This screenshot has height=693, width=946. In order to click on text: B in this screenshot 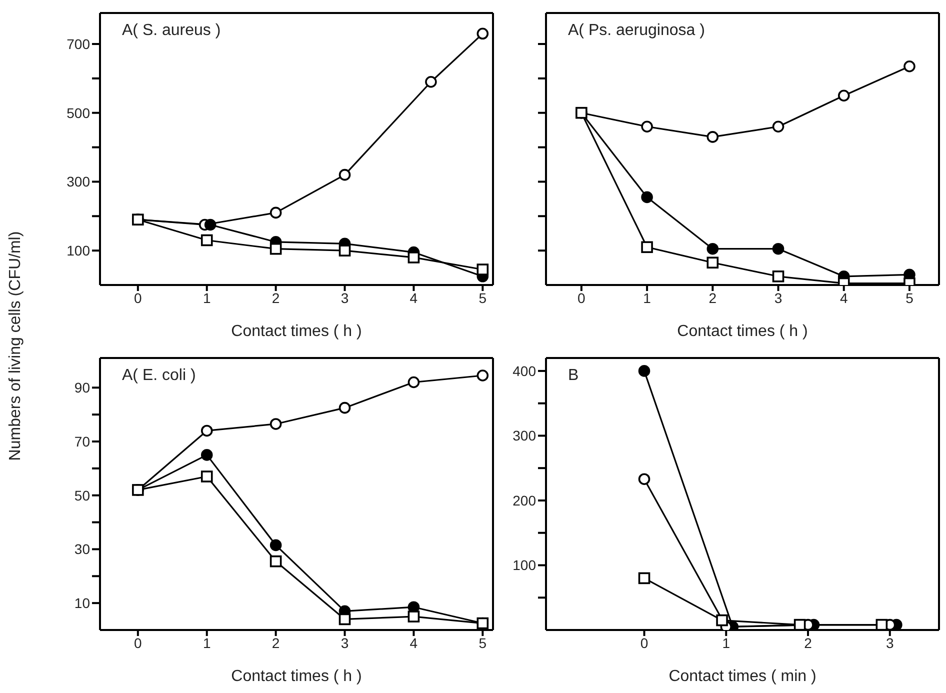, I will do `click(573, 376)`.